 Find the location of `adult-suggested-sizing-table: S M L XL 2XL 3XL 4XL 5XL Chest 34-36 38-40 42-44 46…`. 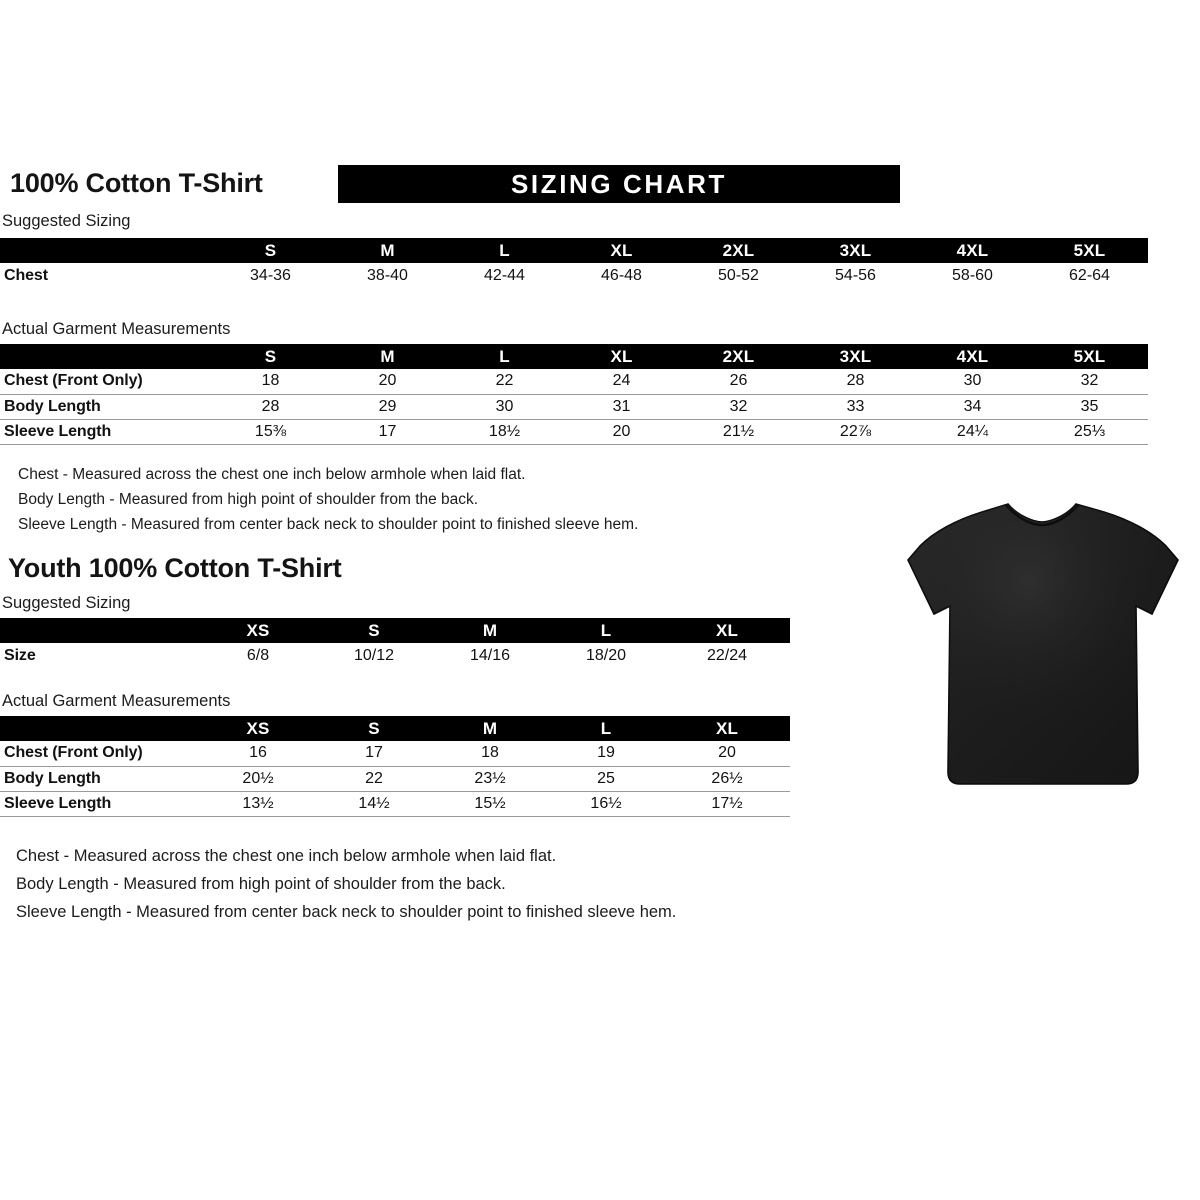

adult-suggested-sizing-table: S M L XL 2XL 3XL 4XL 5XL Chest 34-36 38-40 42-44 46… is located at coordinates (574, 263).